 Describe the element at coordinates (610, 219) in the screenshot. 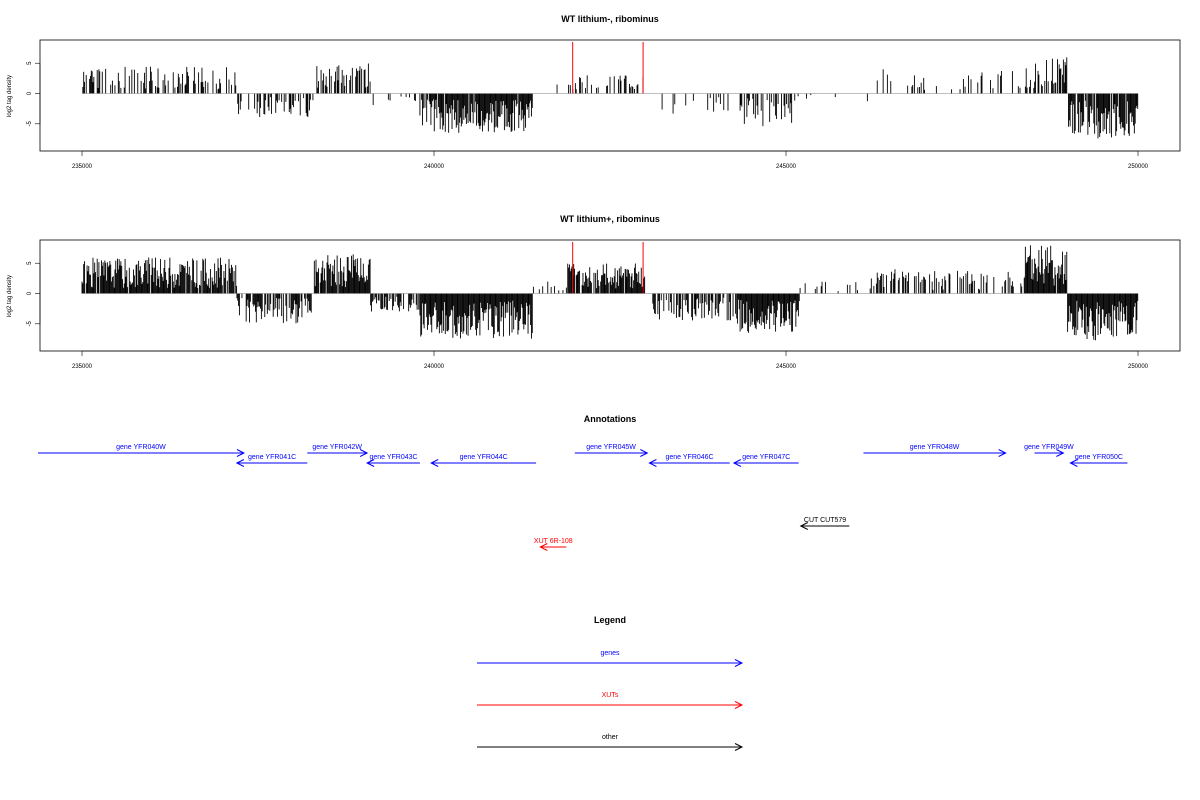

I see `panel-title: WT lithium+, ribominus` at that location.